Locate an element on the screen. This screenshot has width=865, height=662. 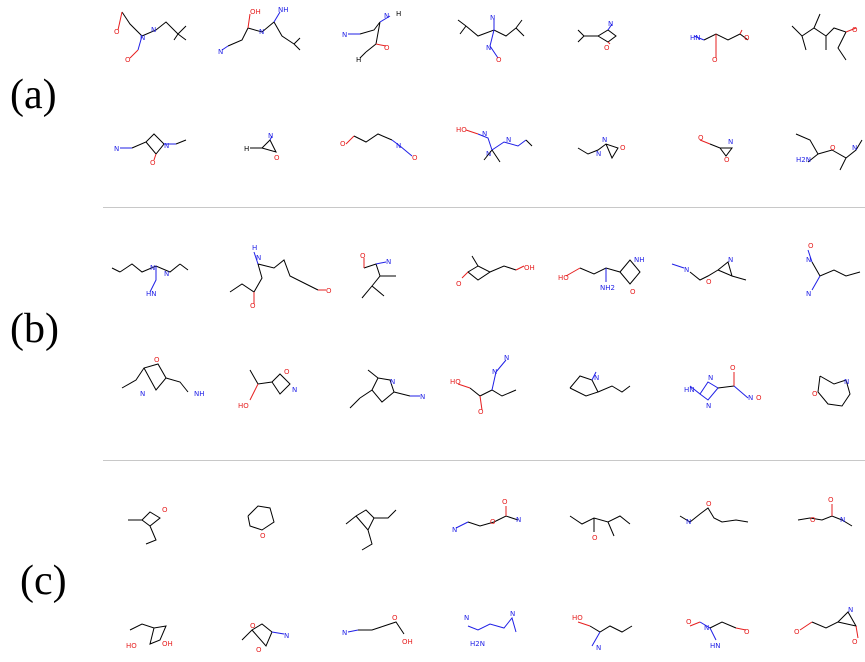
panel-label-b: (b) is located at coordinates (34, 329).